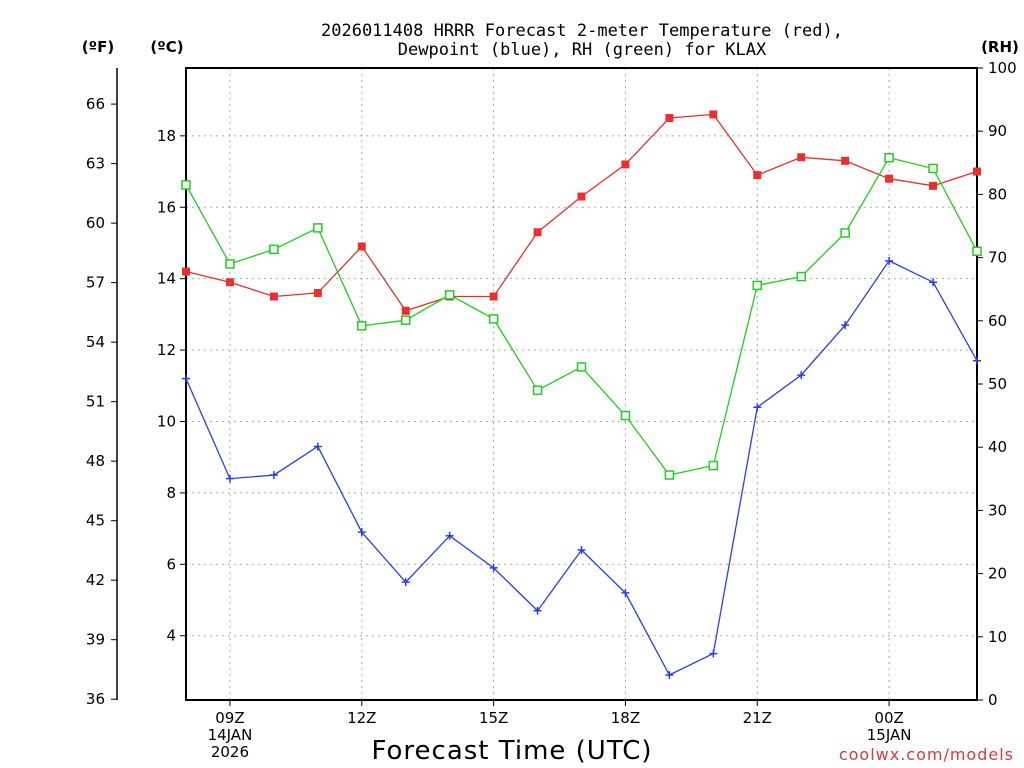 The width and height of the screenshot is (1024, 768). Describe the element at coordinates (171, 493) in the screenshot. I see `celsius-tick-label: 8` at that location.